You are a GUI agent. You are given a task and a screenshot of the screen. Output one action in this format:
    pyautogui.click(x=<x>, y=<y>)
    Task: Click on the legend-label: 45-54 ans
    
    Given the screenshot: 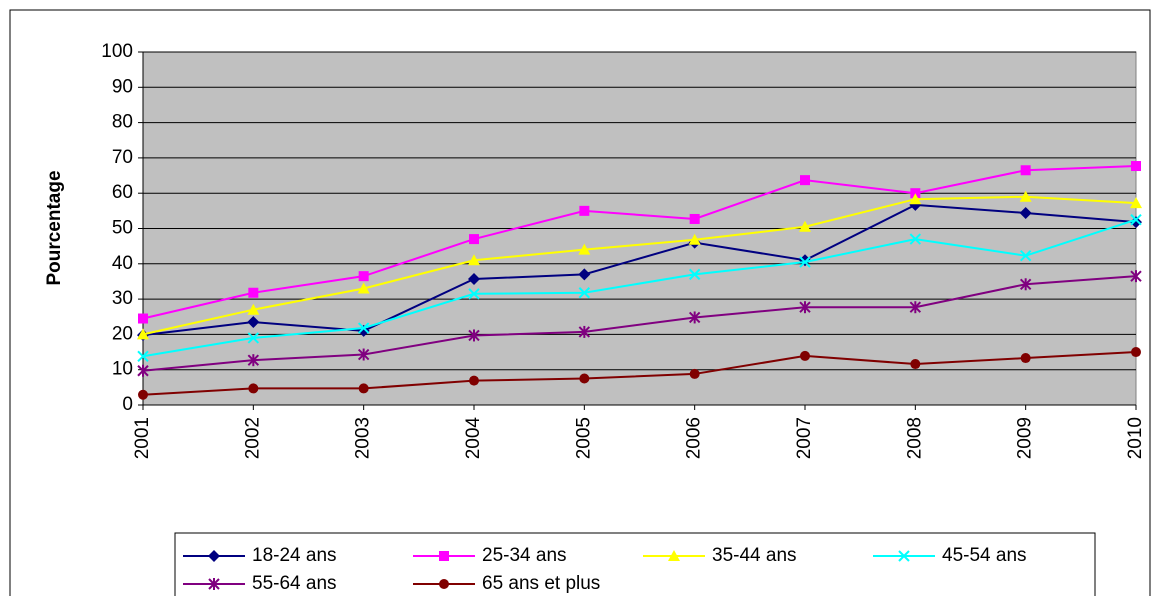 What is the action you would take?
    pyautogui.click(x=984, y=555)
    